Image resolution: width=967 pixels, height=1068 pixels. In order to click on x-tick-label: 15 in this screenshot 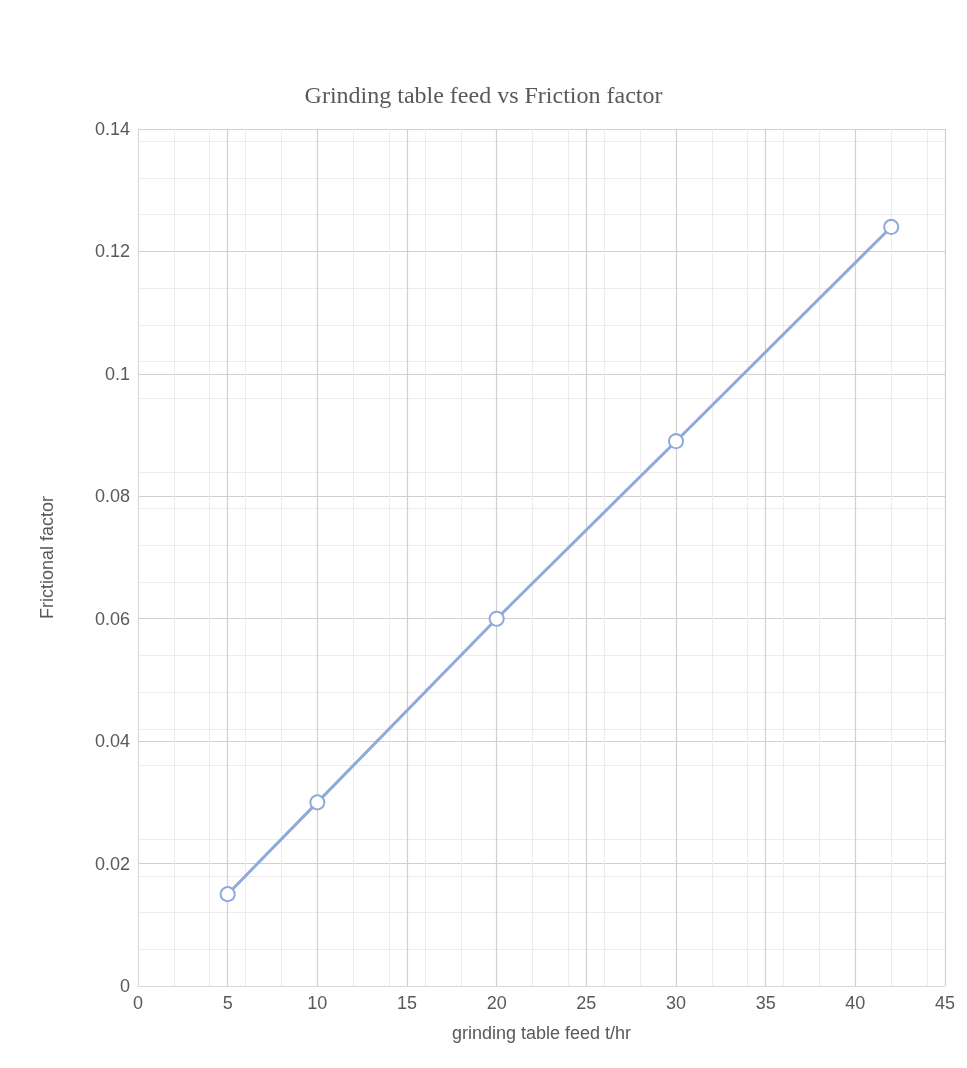, I will do `click(407, 1003)`.